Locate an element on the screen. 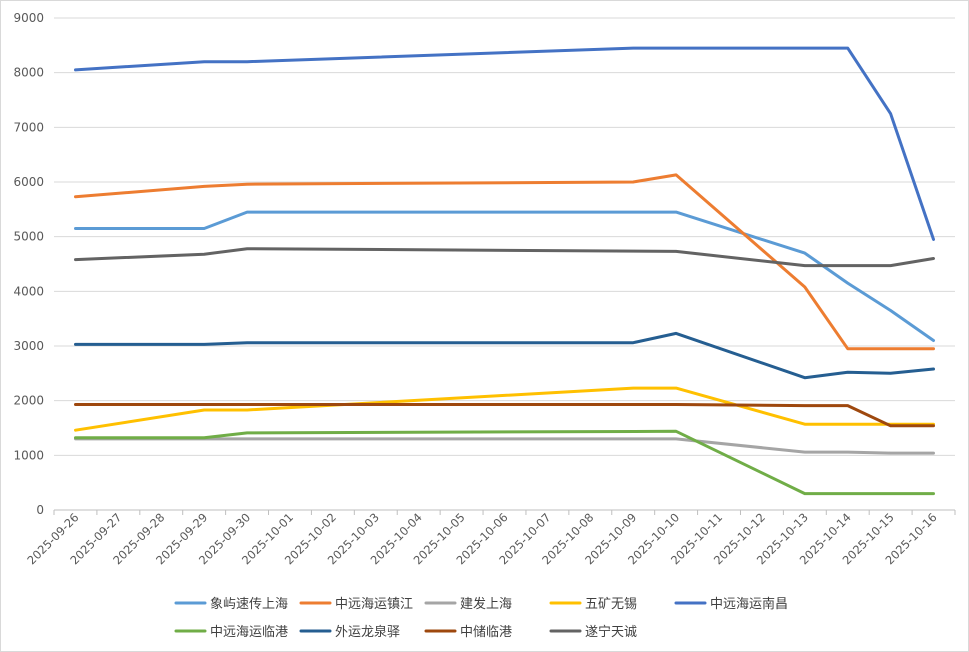 The width and height of the screenshot is (969, 652). y-tick-label: 6000 is located at coordinates (28, 182).